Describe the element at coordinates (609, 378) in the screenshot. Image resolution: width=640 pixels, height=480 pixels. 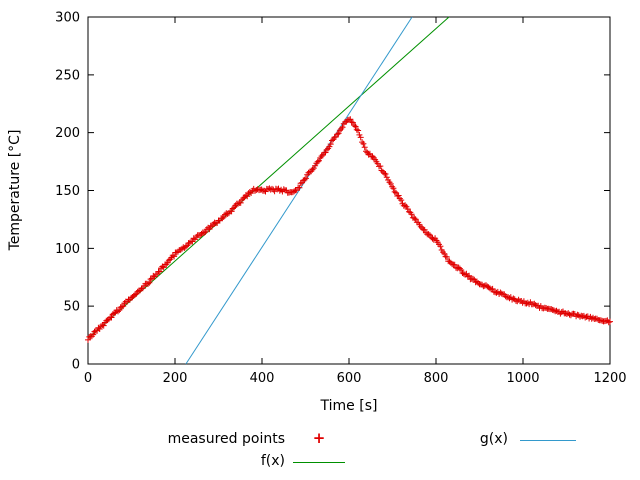
I see `x-tick-label: 1200` at that location.